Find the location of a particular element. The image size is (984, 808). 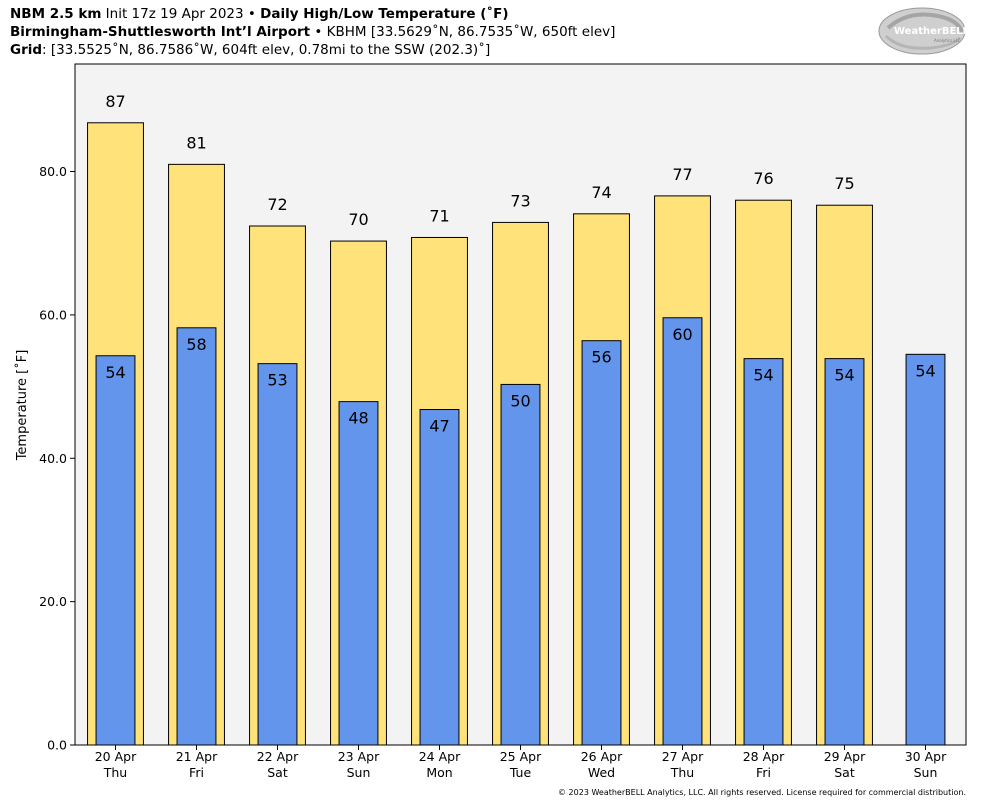

x-tick-day: Mon is located at coordinates (439, 772).